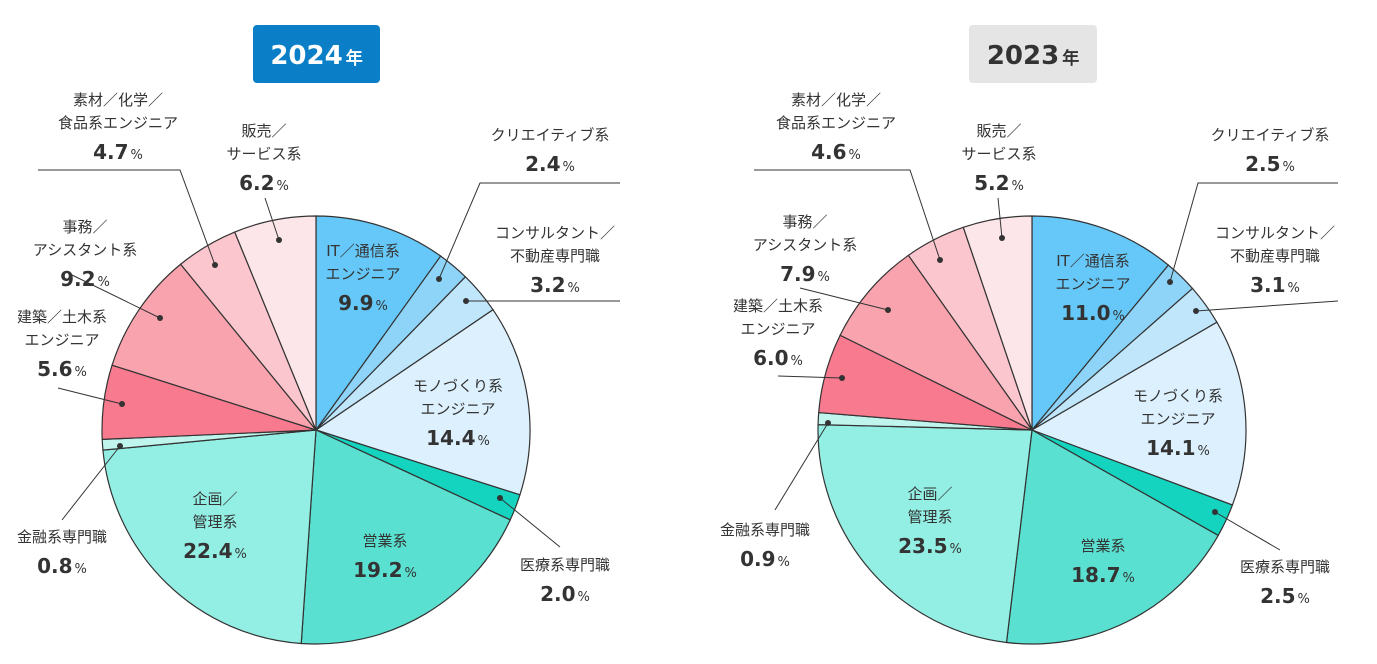 The image size is (1377, 664). Describe the element at coordinates (1270, 164) in the screenshot. I see `slice-value-creative: 2.5%` at that location.